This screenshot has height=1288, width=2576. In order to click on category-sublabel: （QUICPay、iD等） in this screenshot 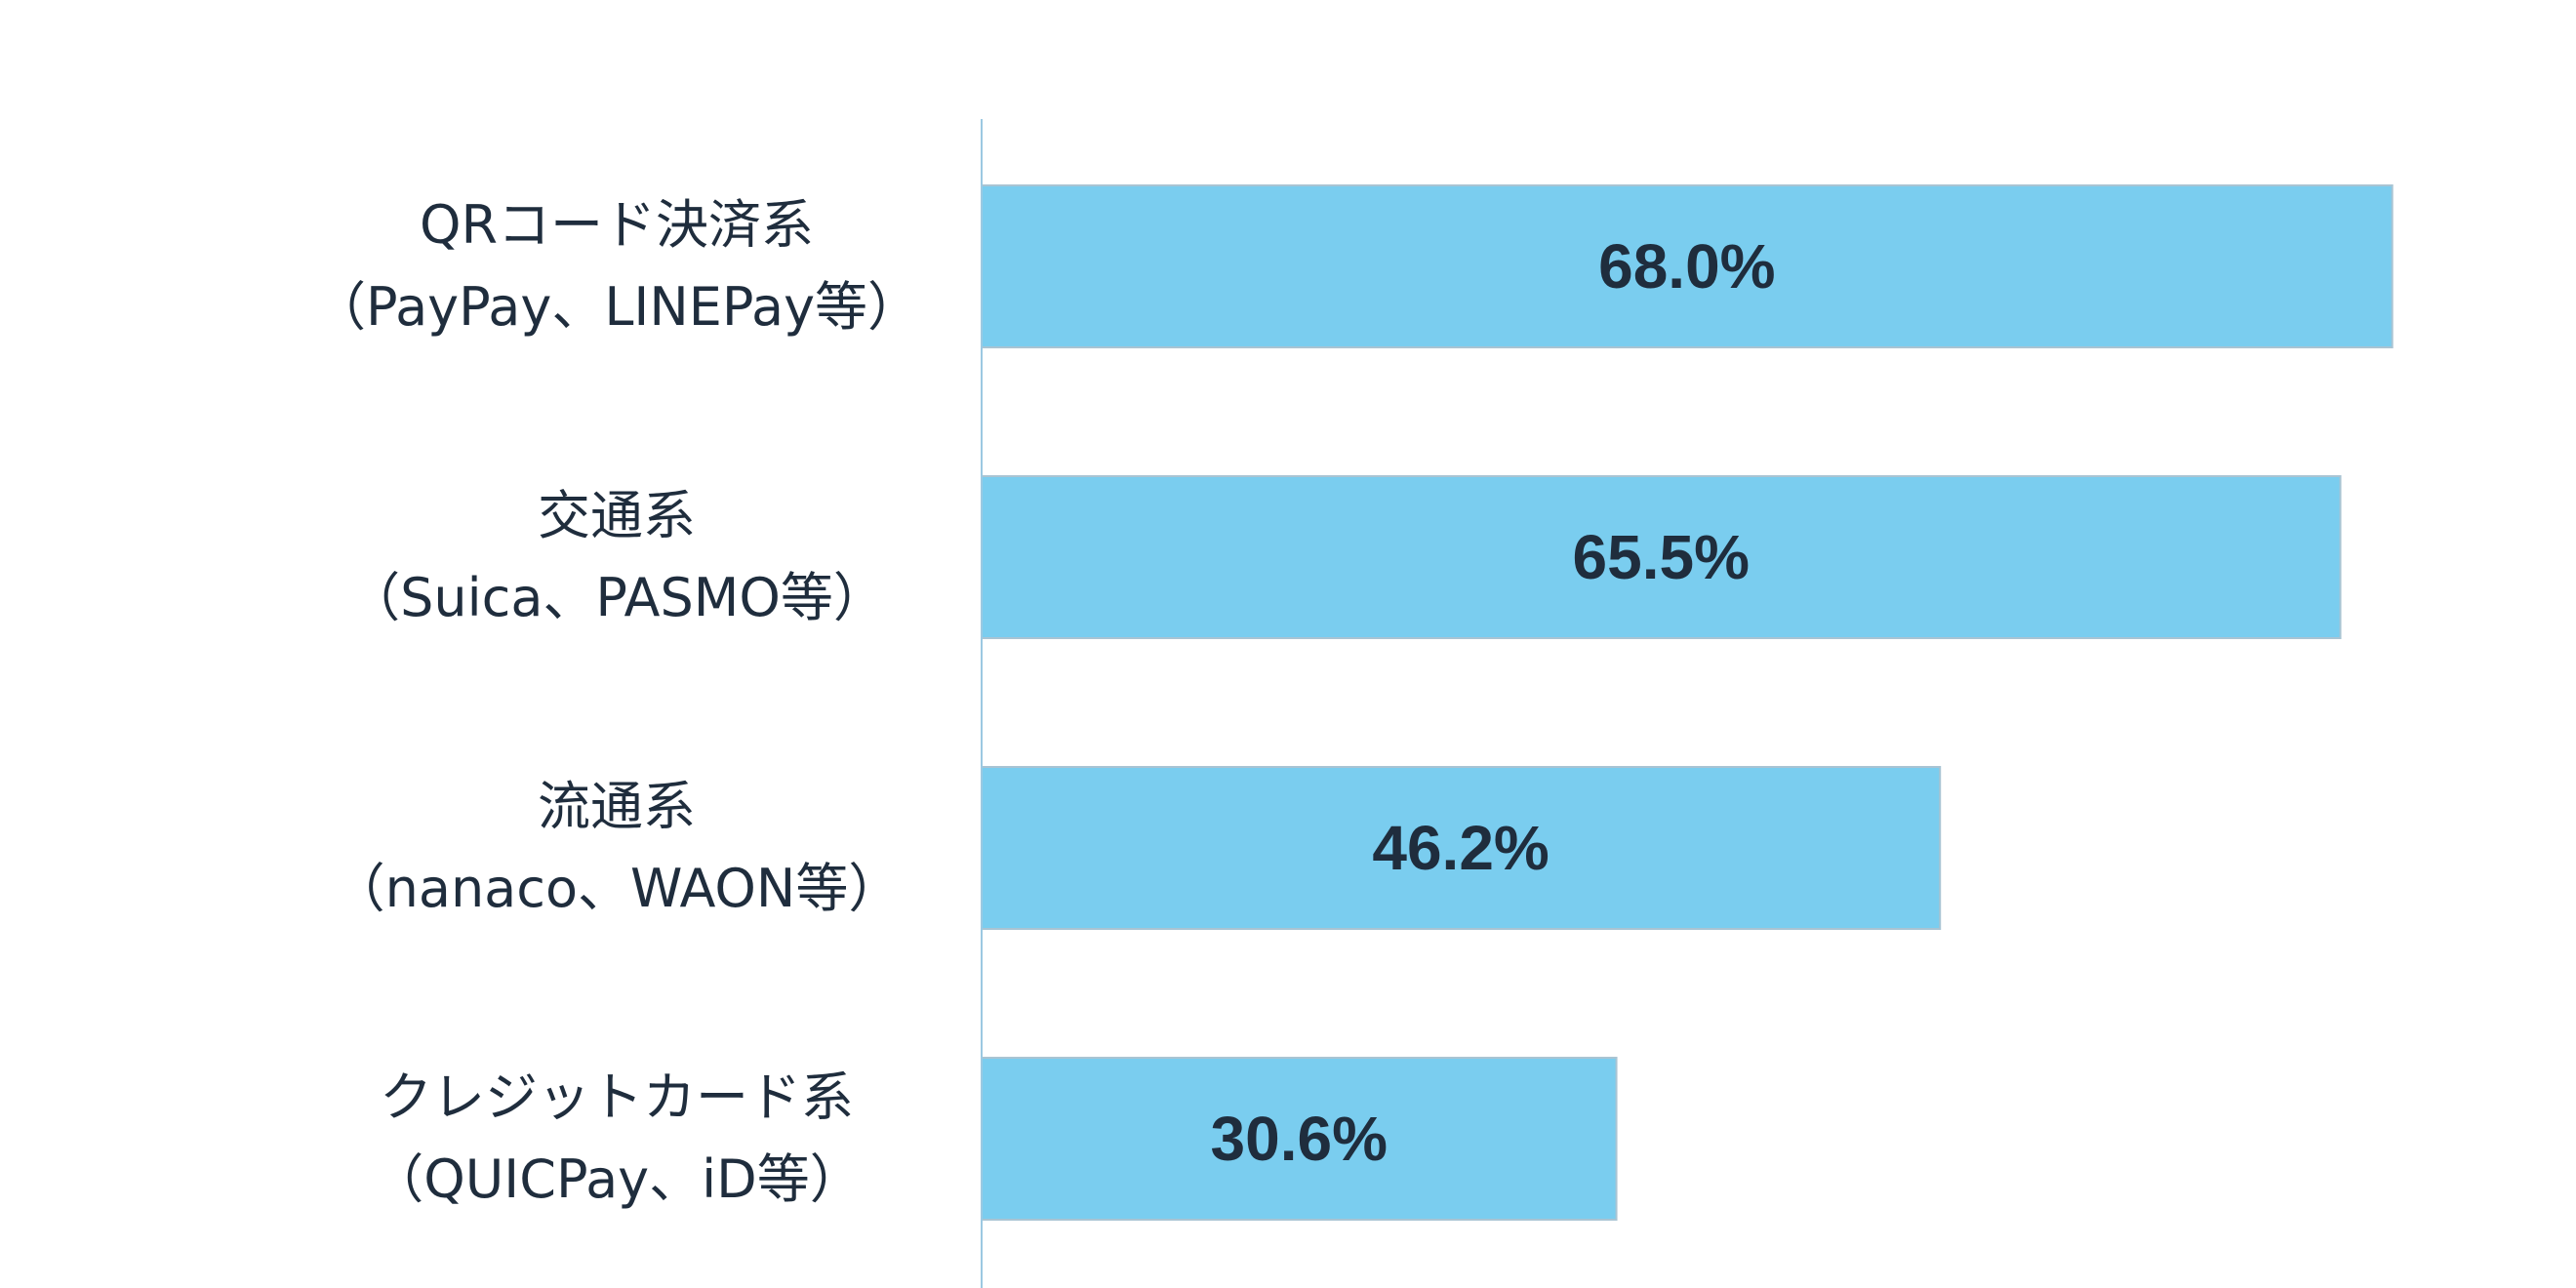, I will do `click(616, 1179)`.